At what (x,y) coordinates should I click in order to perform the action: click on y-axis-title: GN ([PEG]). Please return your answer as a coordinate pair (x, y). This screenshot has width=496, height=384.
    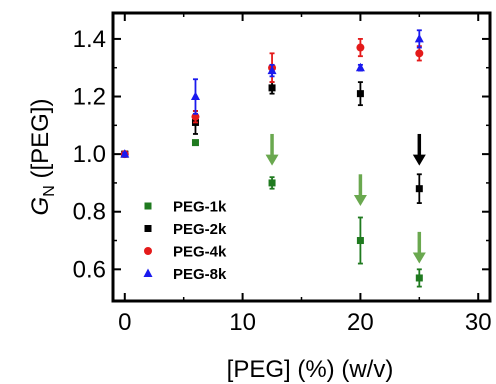
    Looking at the image, I should click on (42, 157).